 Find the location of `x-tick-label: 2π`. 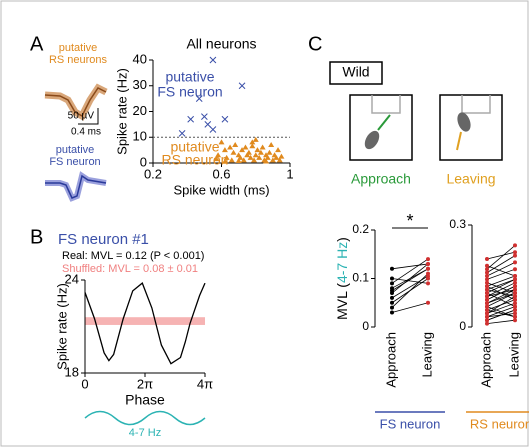

x-tick-label: 2π is located at coordinates (145, 383).